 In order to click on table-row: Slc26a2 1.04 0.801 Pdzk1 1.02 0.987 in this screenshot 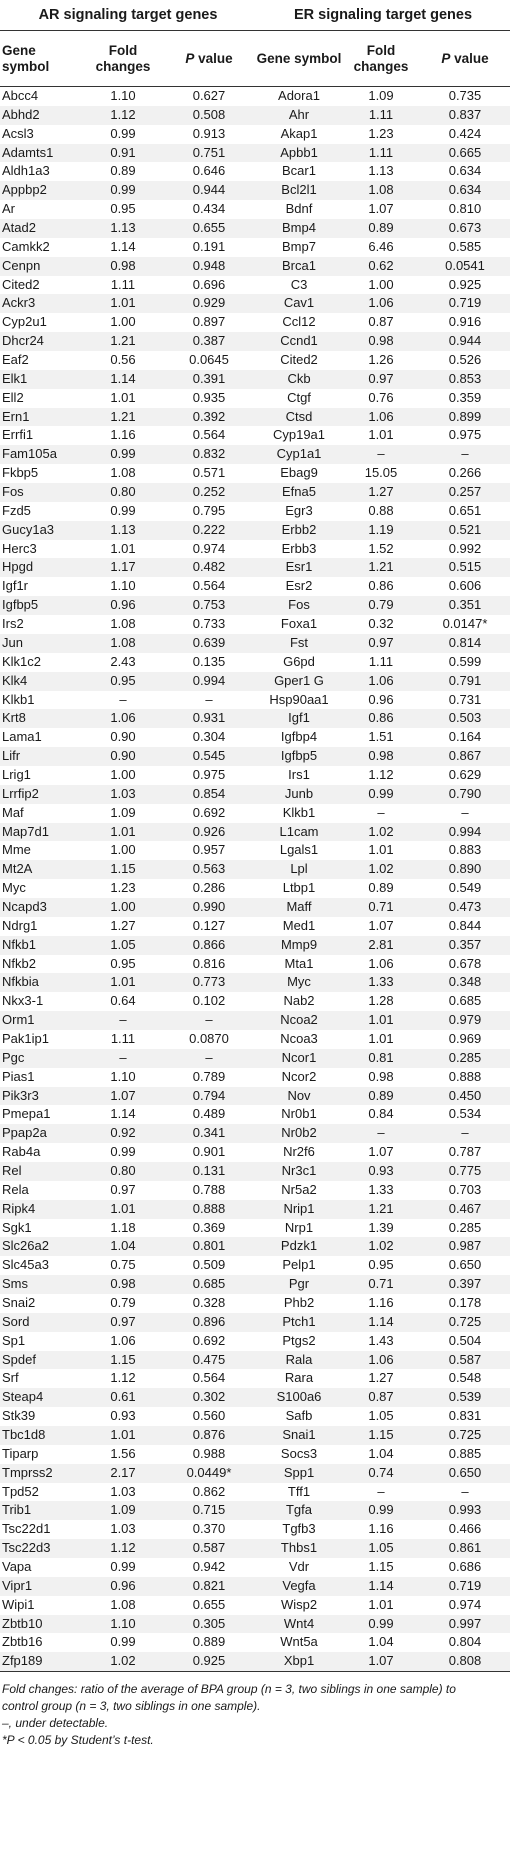, I will do `click(255, 1247)`.